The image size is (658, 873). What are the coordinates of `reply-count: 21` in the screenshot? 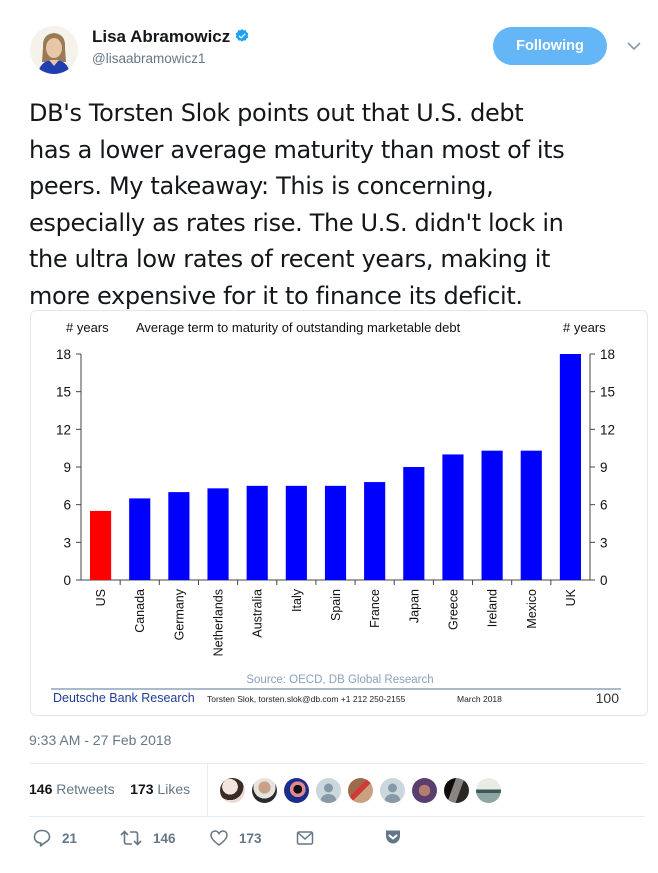 It's located at (70, 838).